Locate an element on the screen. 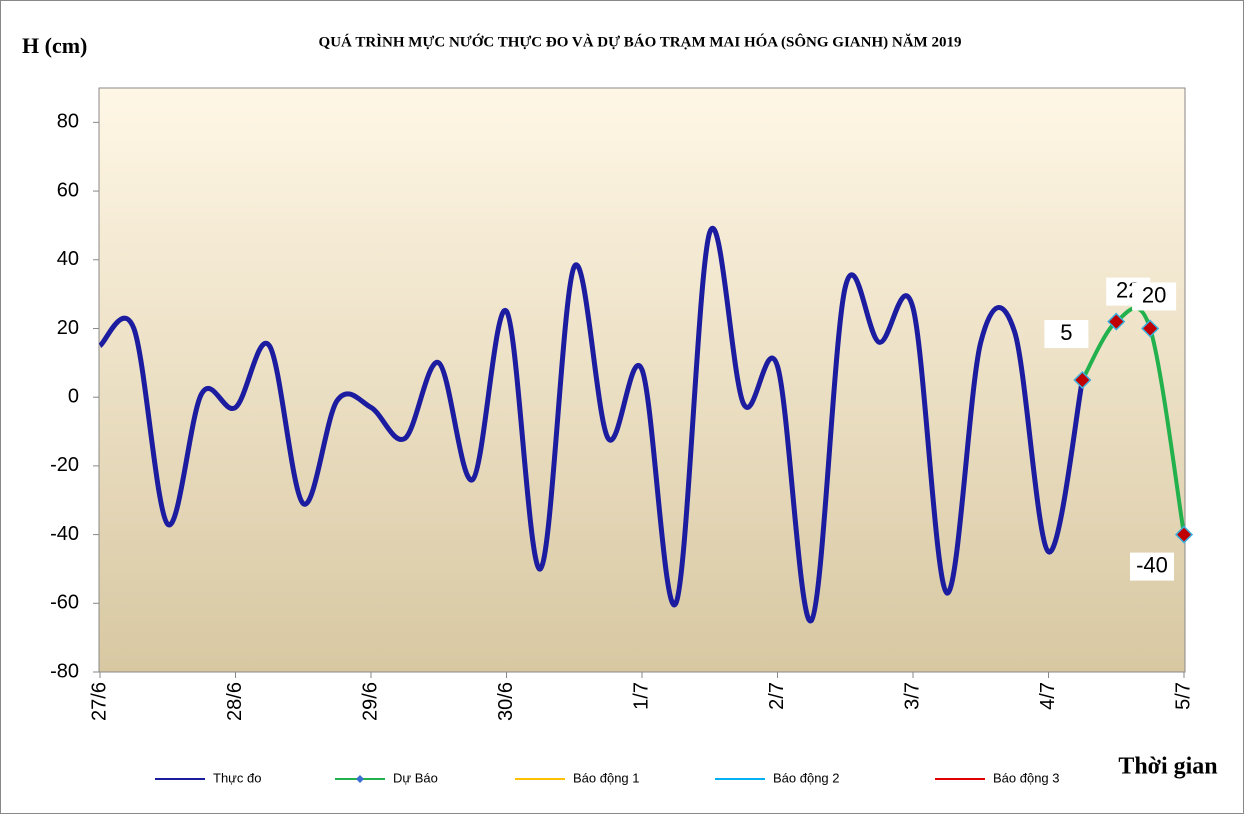  series-line is located at coordinates (1133, 420).